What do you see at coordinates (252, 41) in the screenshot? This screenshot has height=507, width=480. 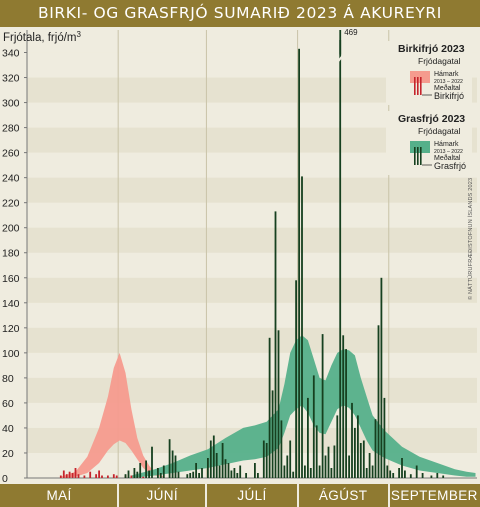 I see `stripe-top` at bounding box center [252, 41].